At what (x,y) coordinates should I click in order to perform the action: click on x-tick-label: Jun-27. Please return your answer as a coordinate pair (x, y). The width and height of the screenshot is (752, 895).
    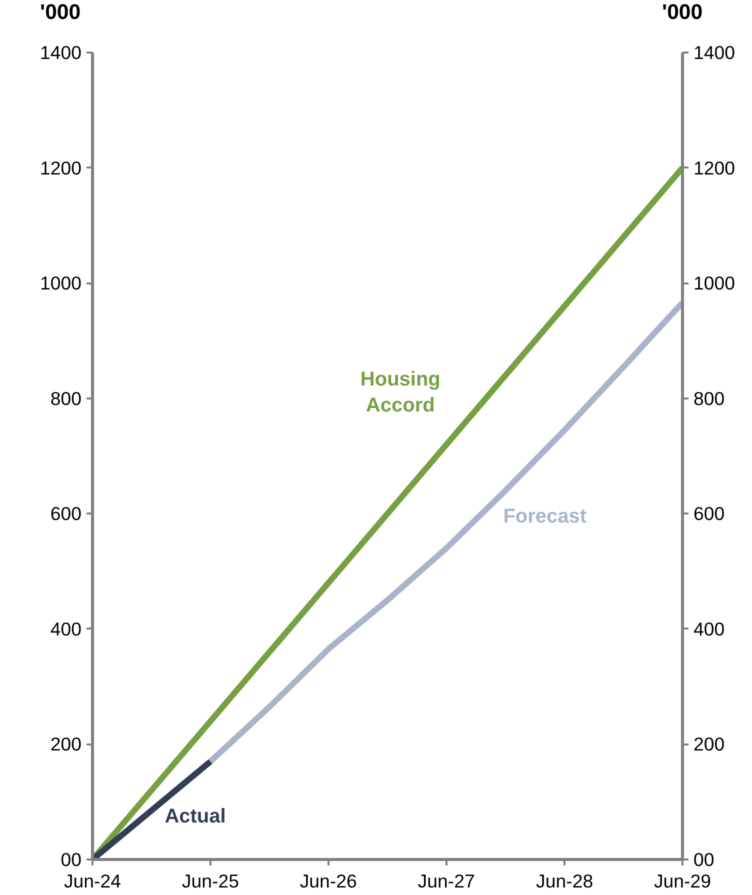
    Looking at the image, I should click on (446, 881).